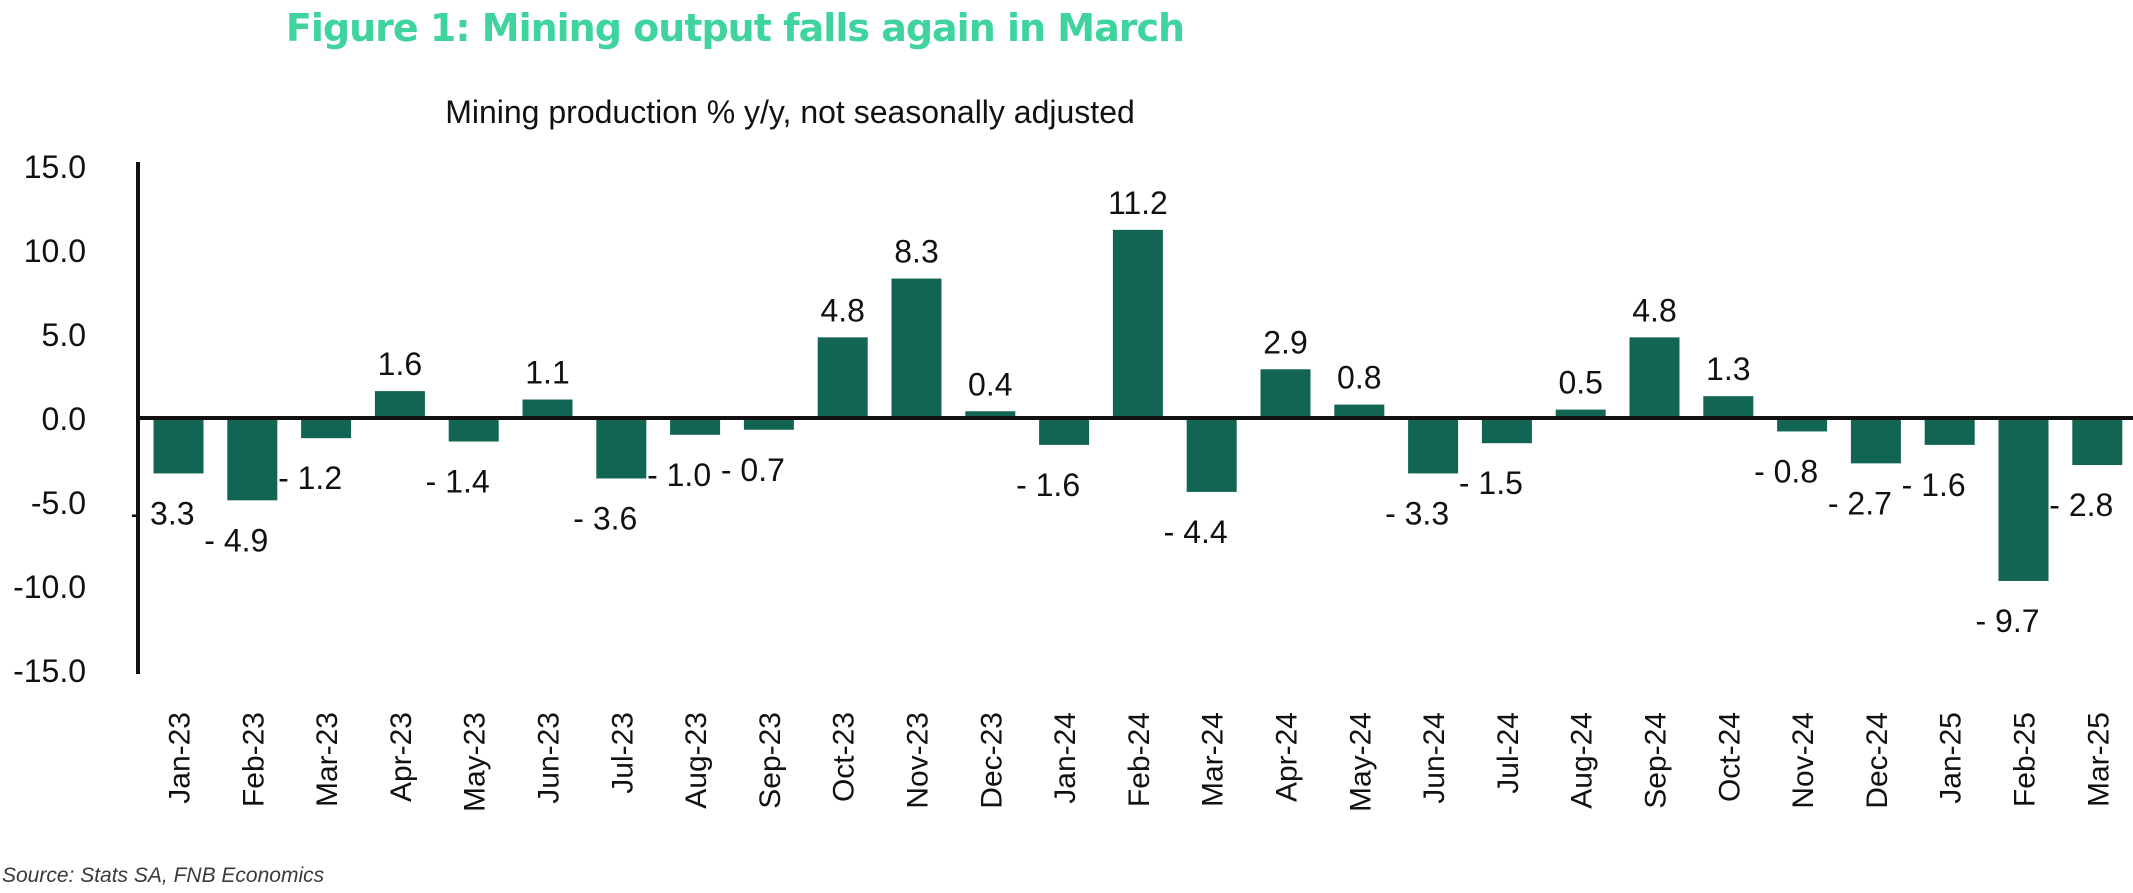 This screenshot has height=893, width=2133. Describe the element at coordinates (253, 759) in the screenshot. I see `x-tick-label-Feb-23: Feb-23` at that location.